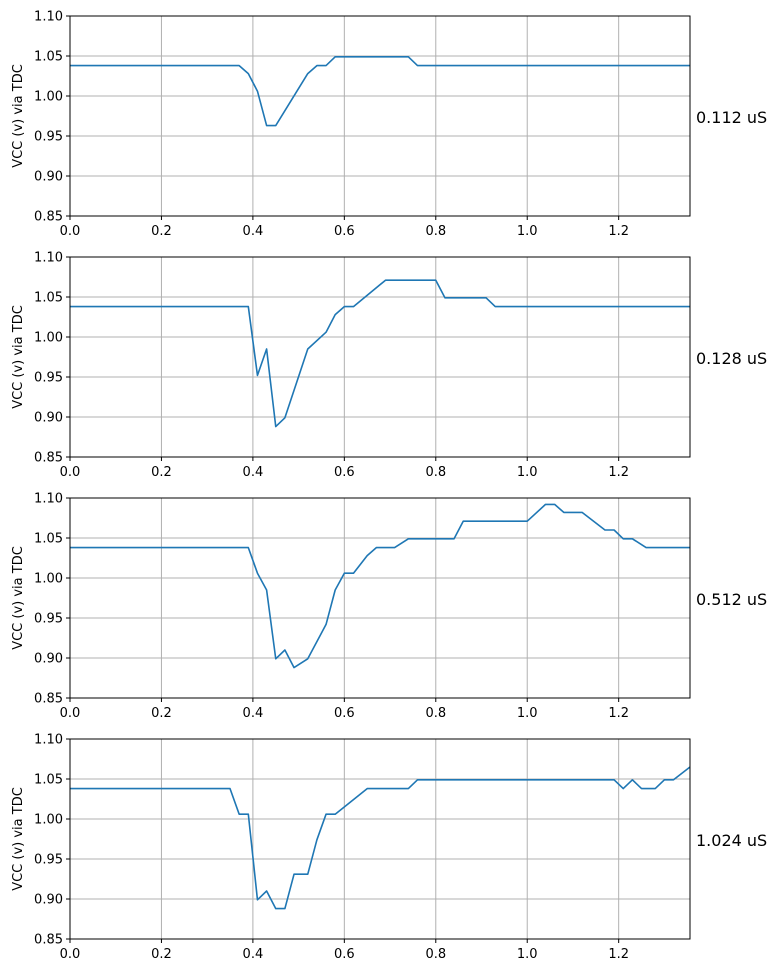 The height and width of the screenshot is (973, 780). I want to click on side-label: 0.512 uS, so click(731, 599).